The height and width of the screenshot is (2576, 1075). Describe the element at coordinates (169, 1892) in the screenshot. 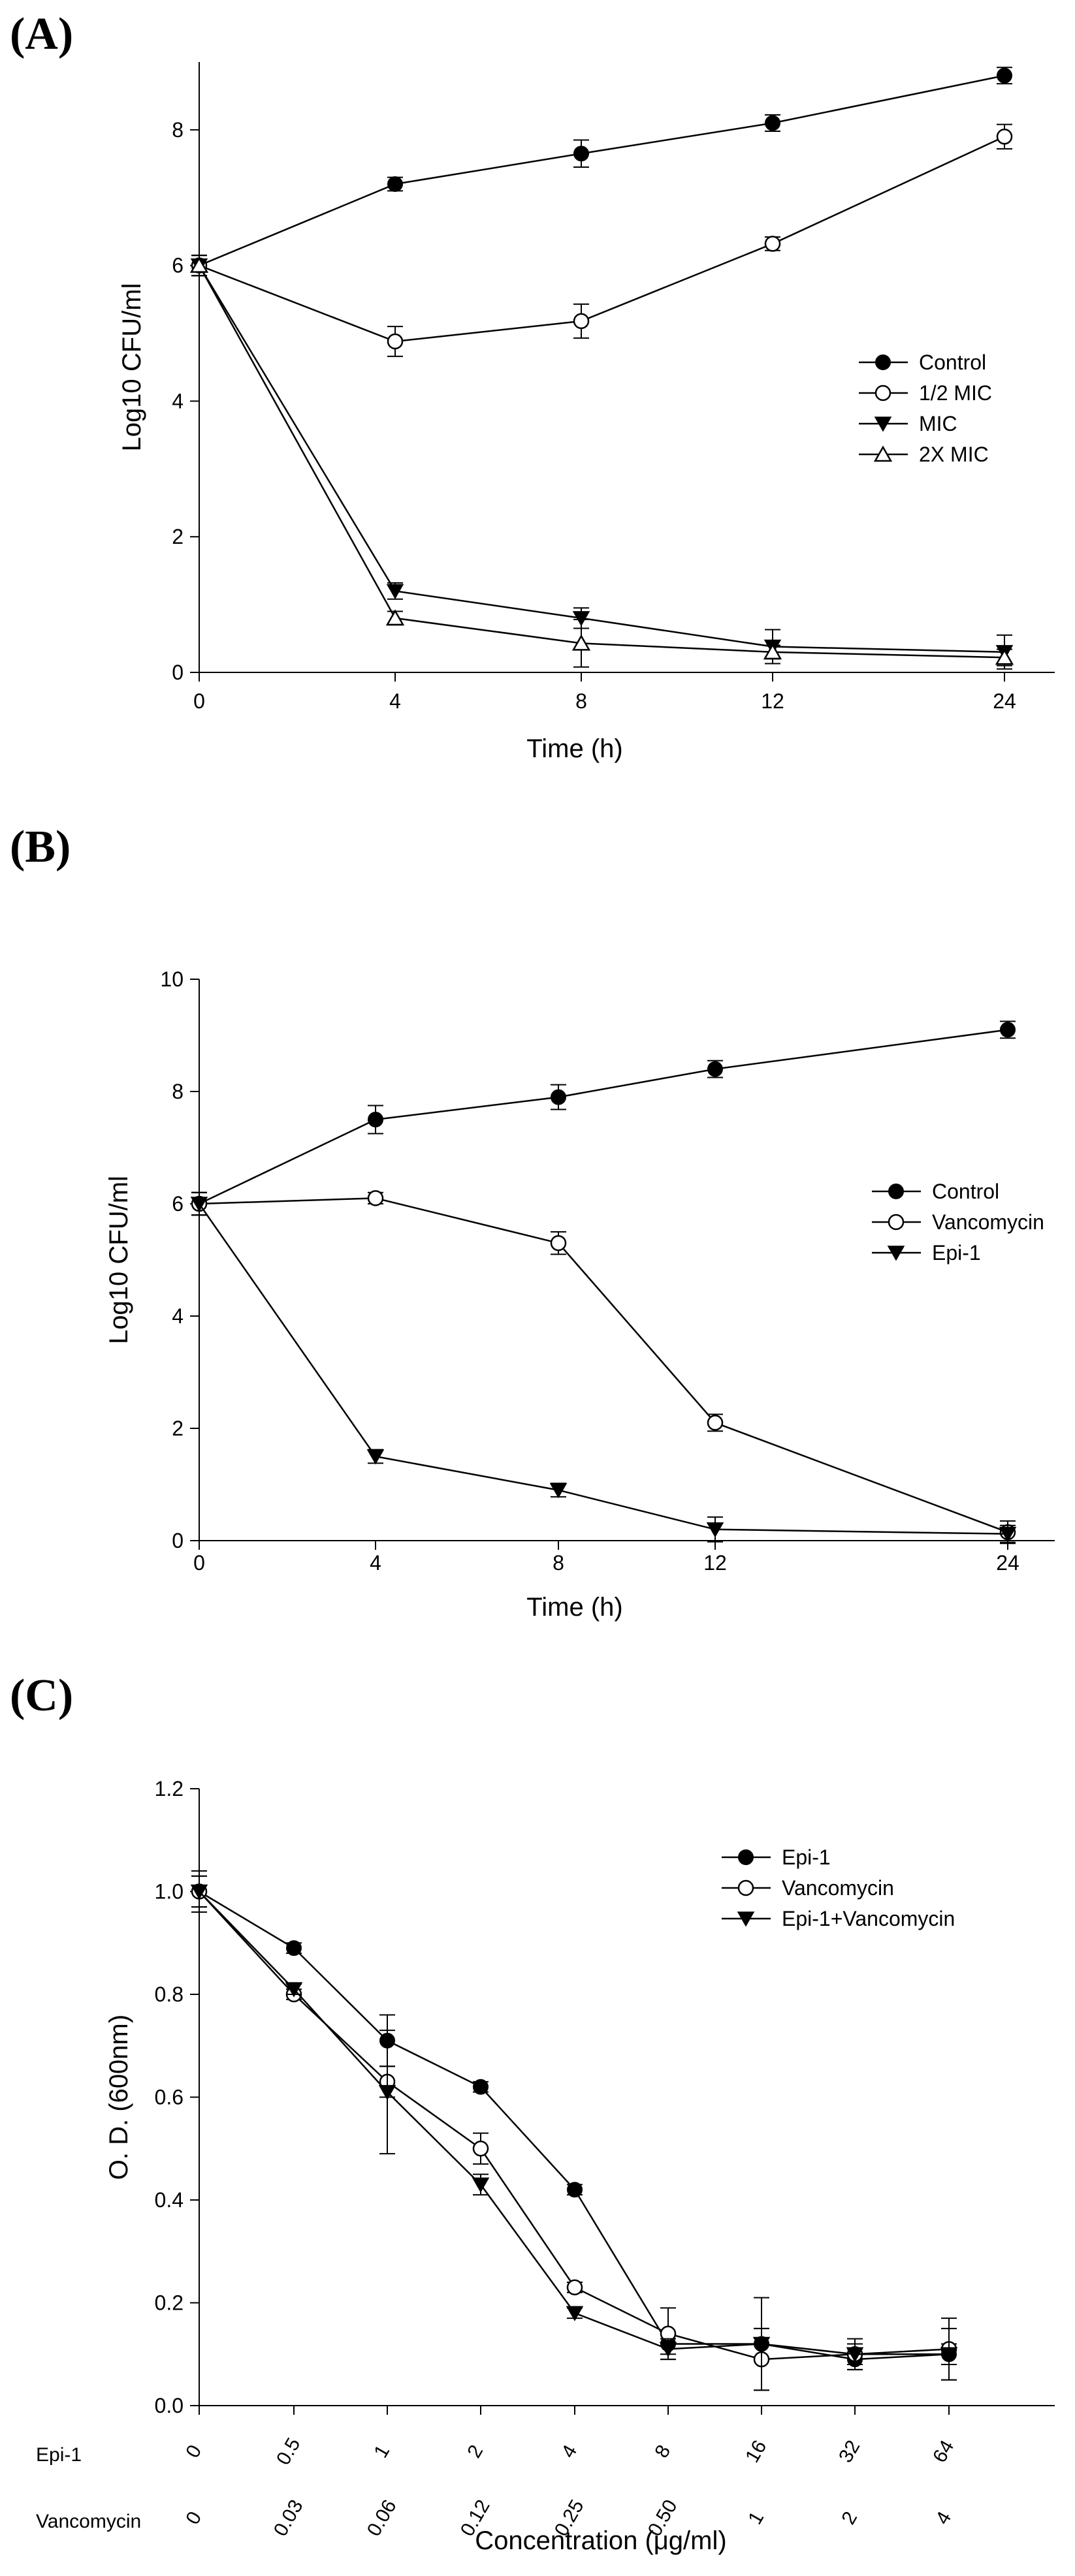

I see `y-tick-label: 1.0` at that location.